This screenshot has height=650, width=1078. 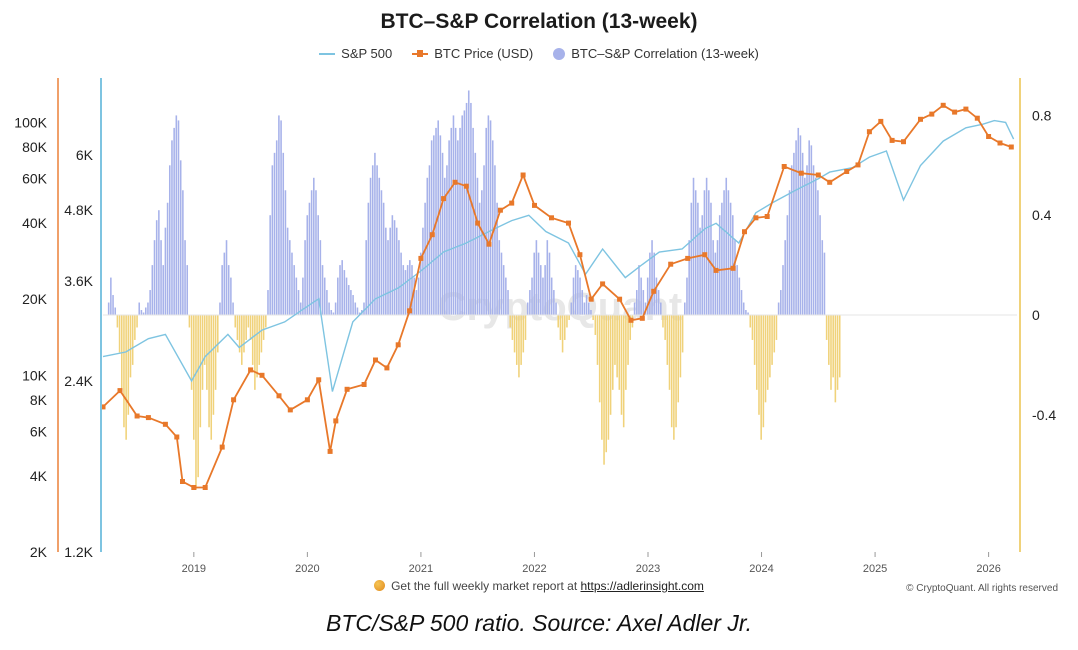 I want to click on x-axis-tick-label: 2024, so click(x=761, y=569).